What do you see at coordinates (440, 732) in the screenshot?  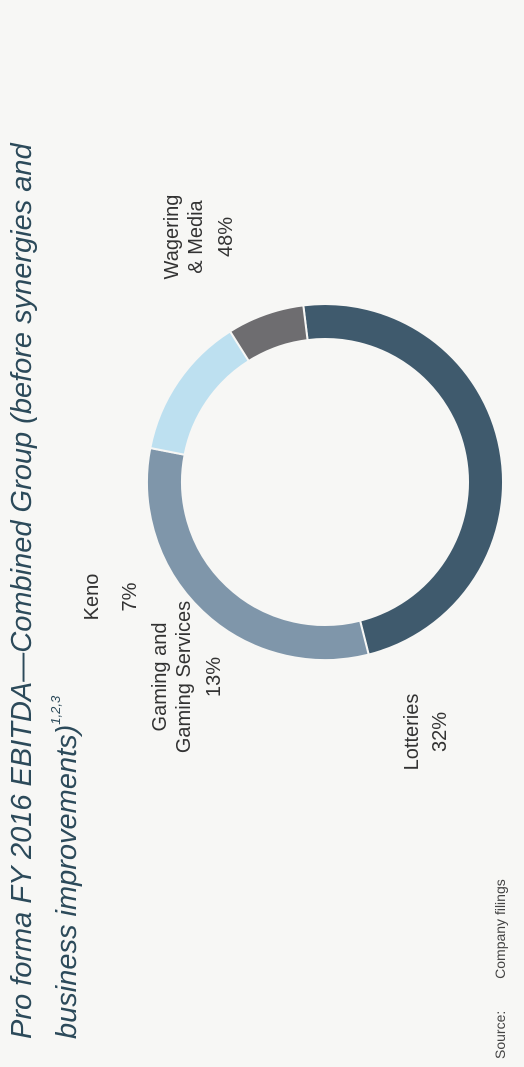 I see `label-lotteries-pct: 32%` at bounding box center [440, 732].